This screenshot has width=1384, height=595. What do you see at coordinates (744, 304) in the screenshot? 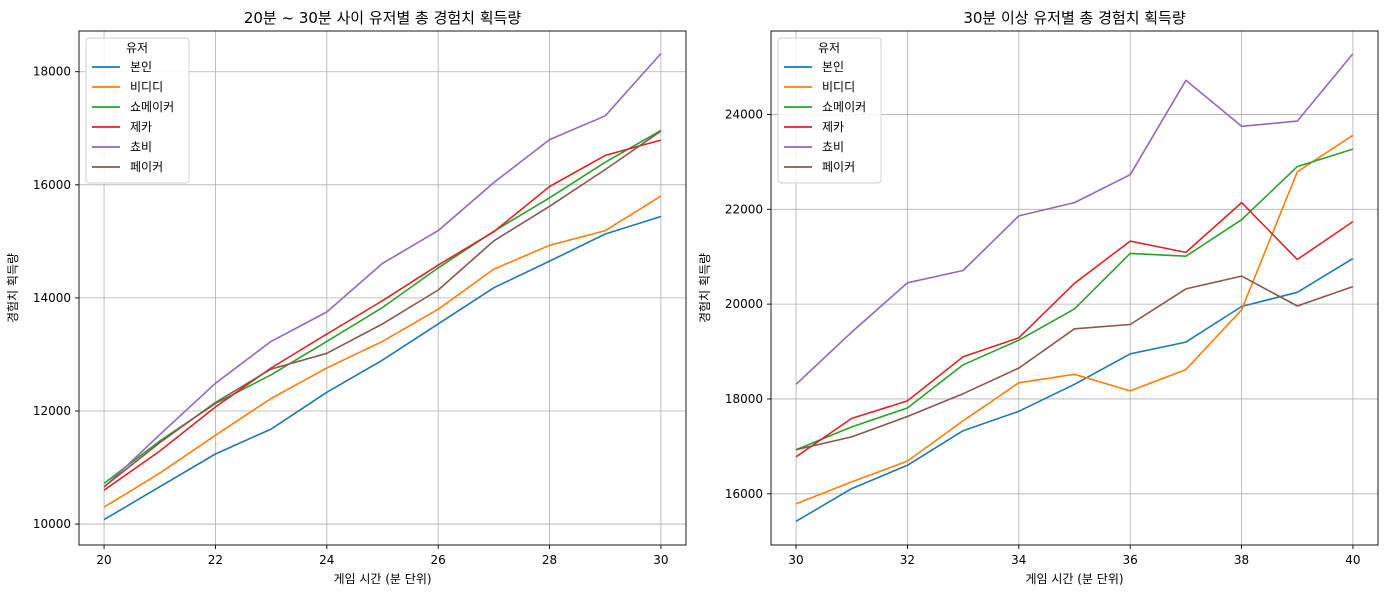
I see `y-tick-label: 20000` at bounding box center [744, 304].